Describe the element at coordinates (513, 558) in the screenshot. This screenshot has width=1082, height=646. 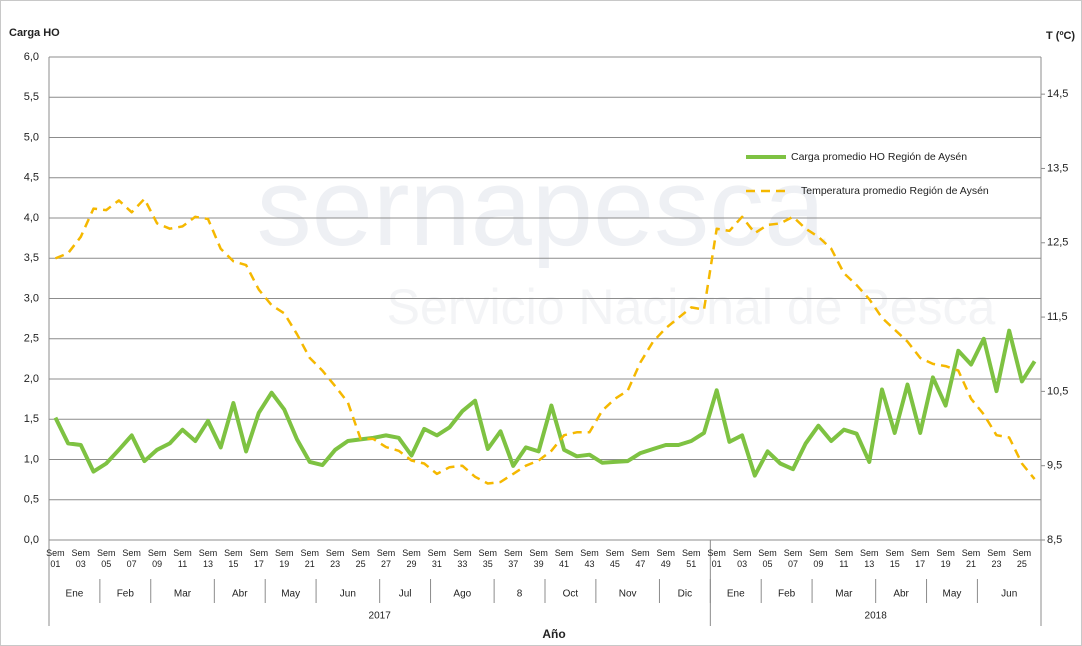
I see `x-tick-label: Sem 37` at that location.